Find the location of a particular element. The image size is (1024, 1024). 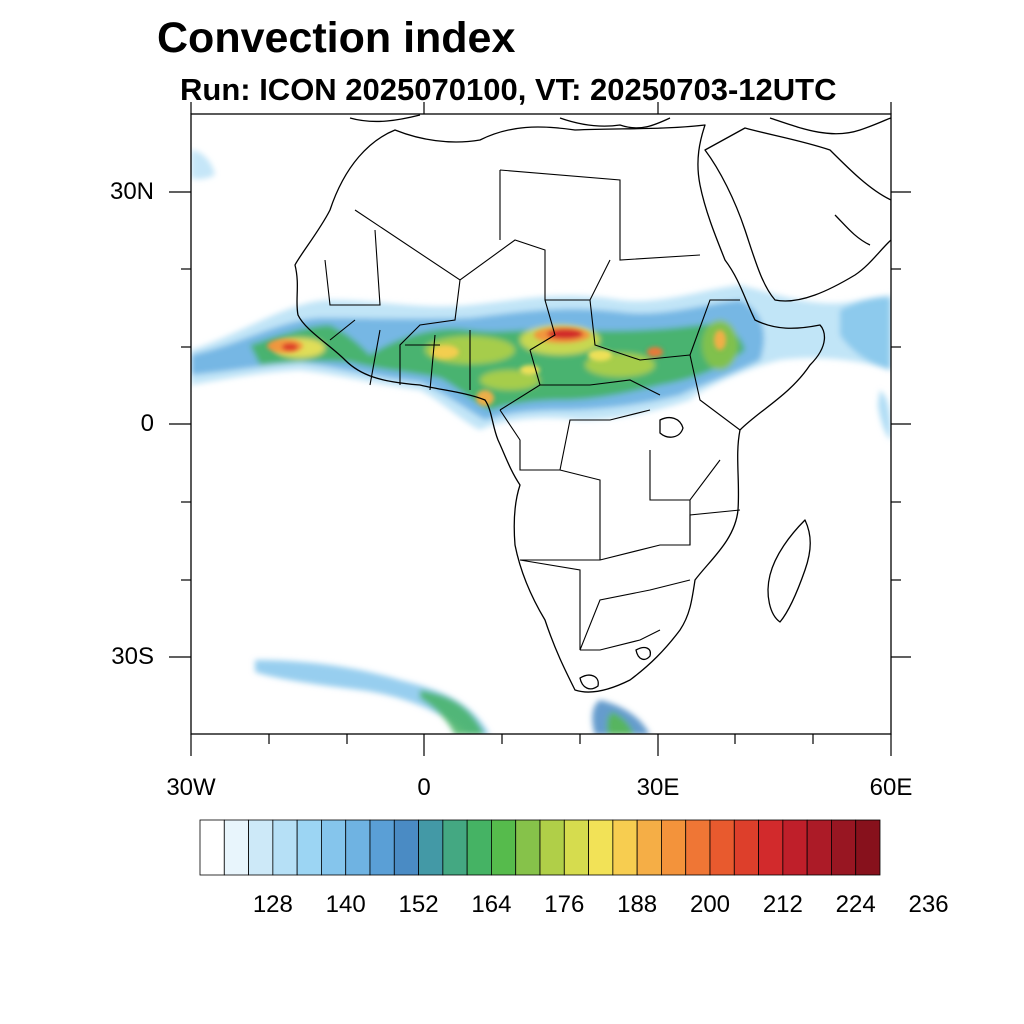

lon-label-30w: 30W is located at coordinates (191, 787).